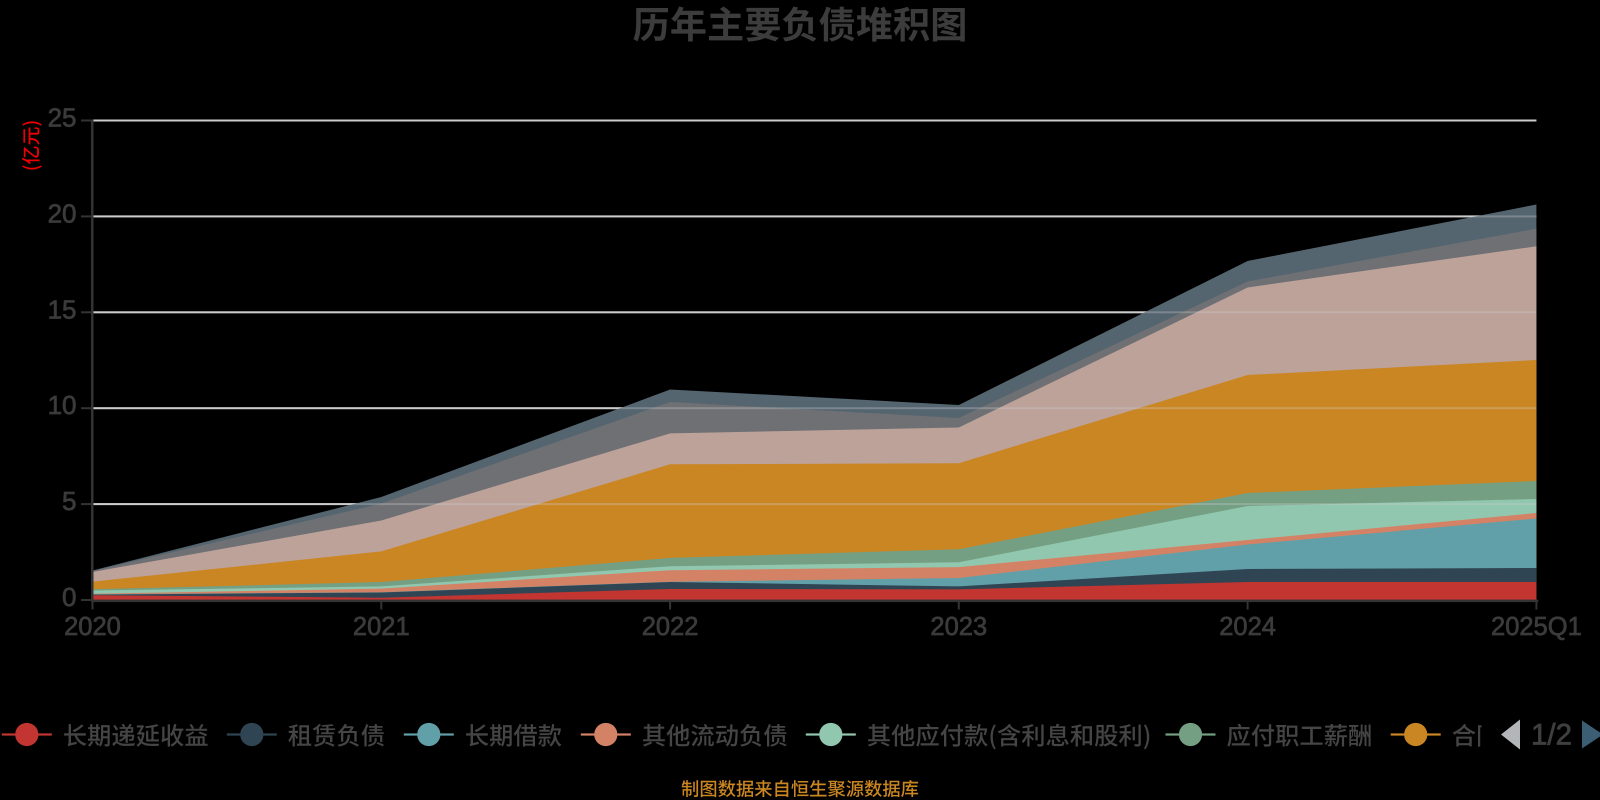 This screenshot has width=1600, height=800. I want to click on svg-text: 0, so click(69, 597).